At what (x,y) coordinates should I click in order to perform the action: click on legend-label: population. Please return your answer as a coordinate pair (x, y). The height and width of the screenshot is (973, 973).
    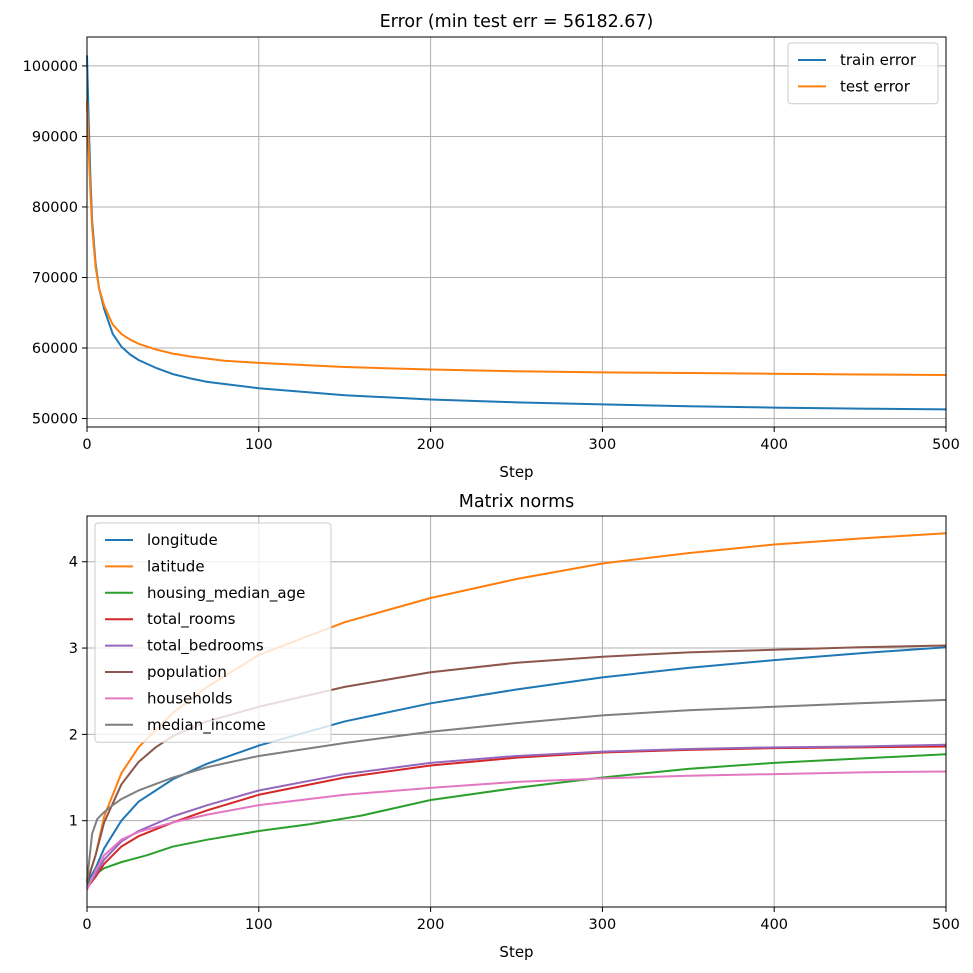
    Looking at the image, I should click on (187, 672).